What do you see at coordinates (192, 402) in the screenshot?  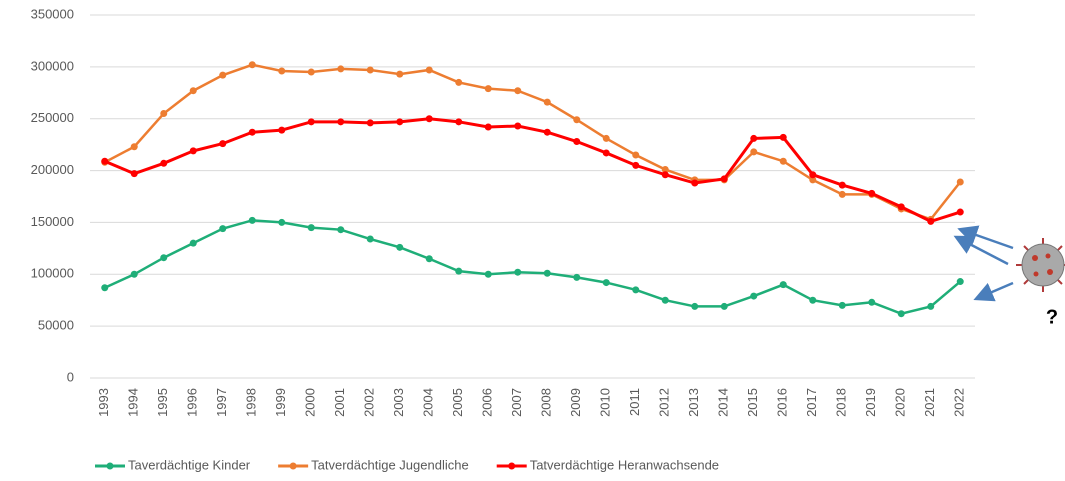 I see `x-tick-label: 1996` at bounding box center [192, 402].